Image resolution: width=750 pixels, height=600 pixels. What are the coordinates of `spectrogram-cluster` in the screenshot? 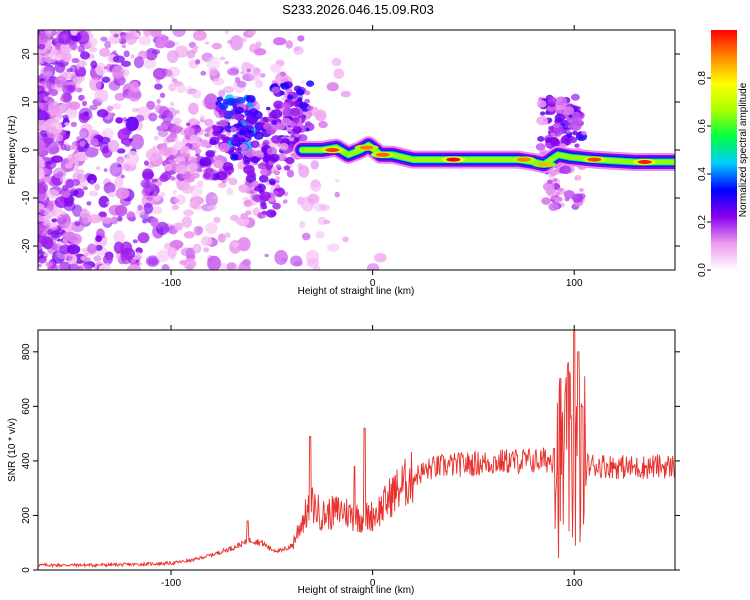 It's located at (212, 150).